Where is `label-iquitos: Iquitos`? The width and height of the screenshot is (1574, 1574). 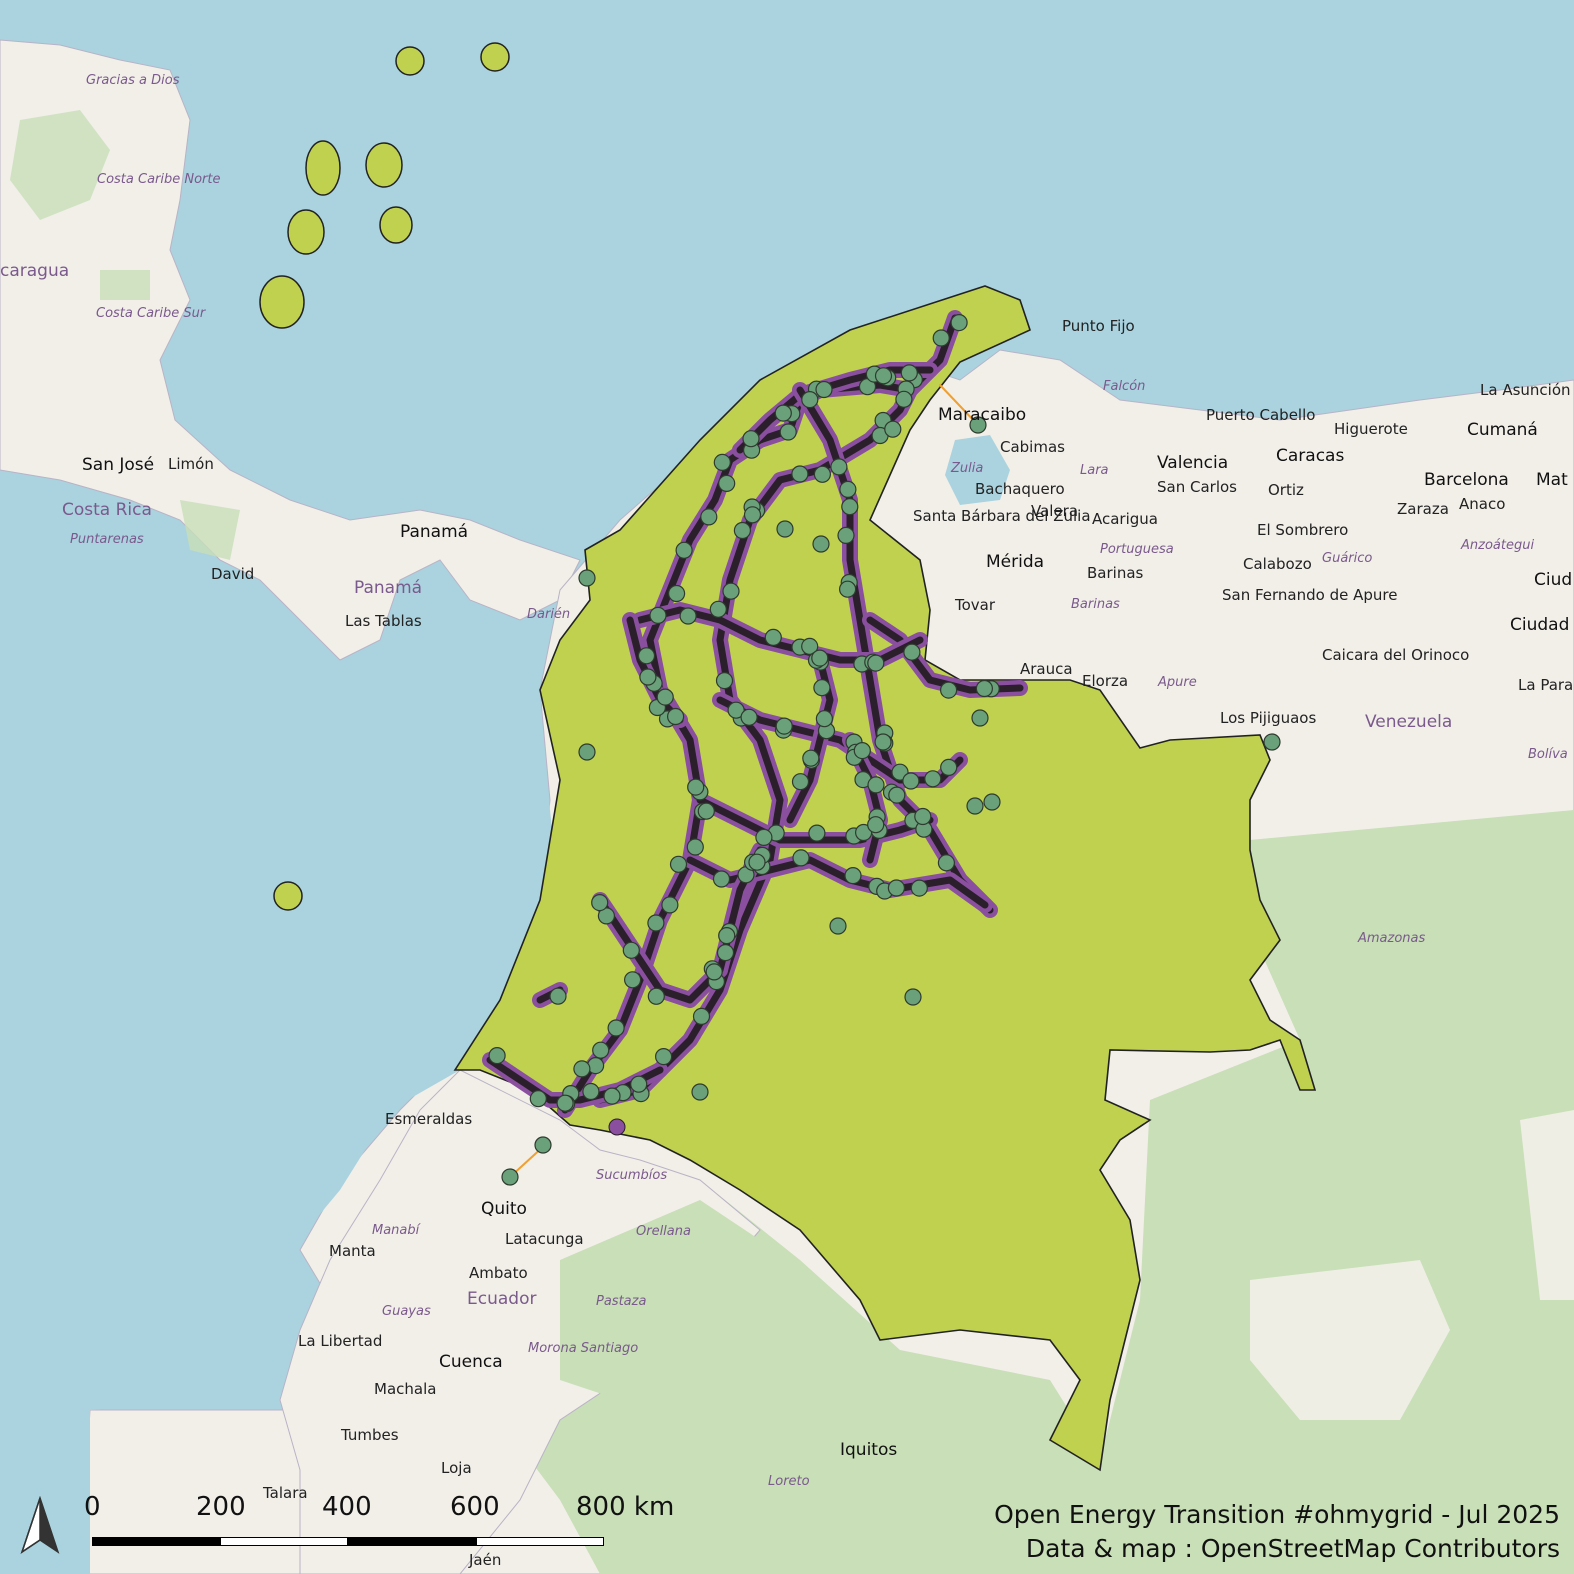
label-iquitos: Iquitos is located at coordinates (868, 1450).